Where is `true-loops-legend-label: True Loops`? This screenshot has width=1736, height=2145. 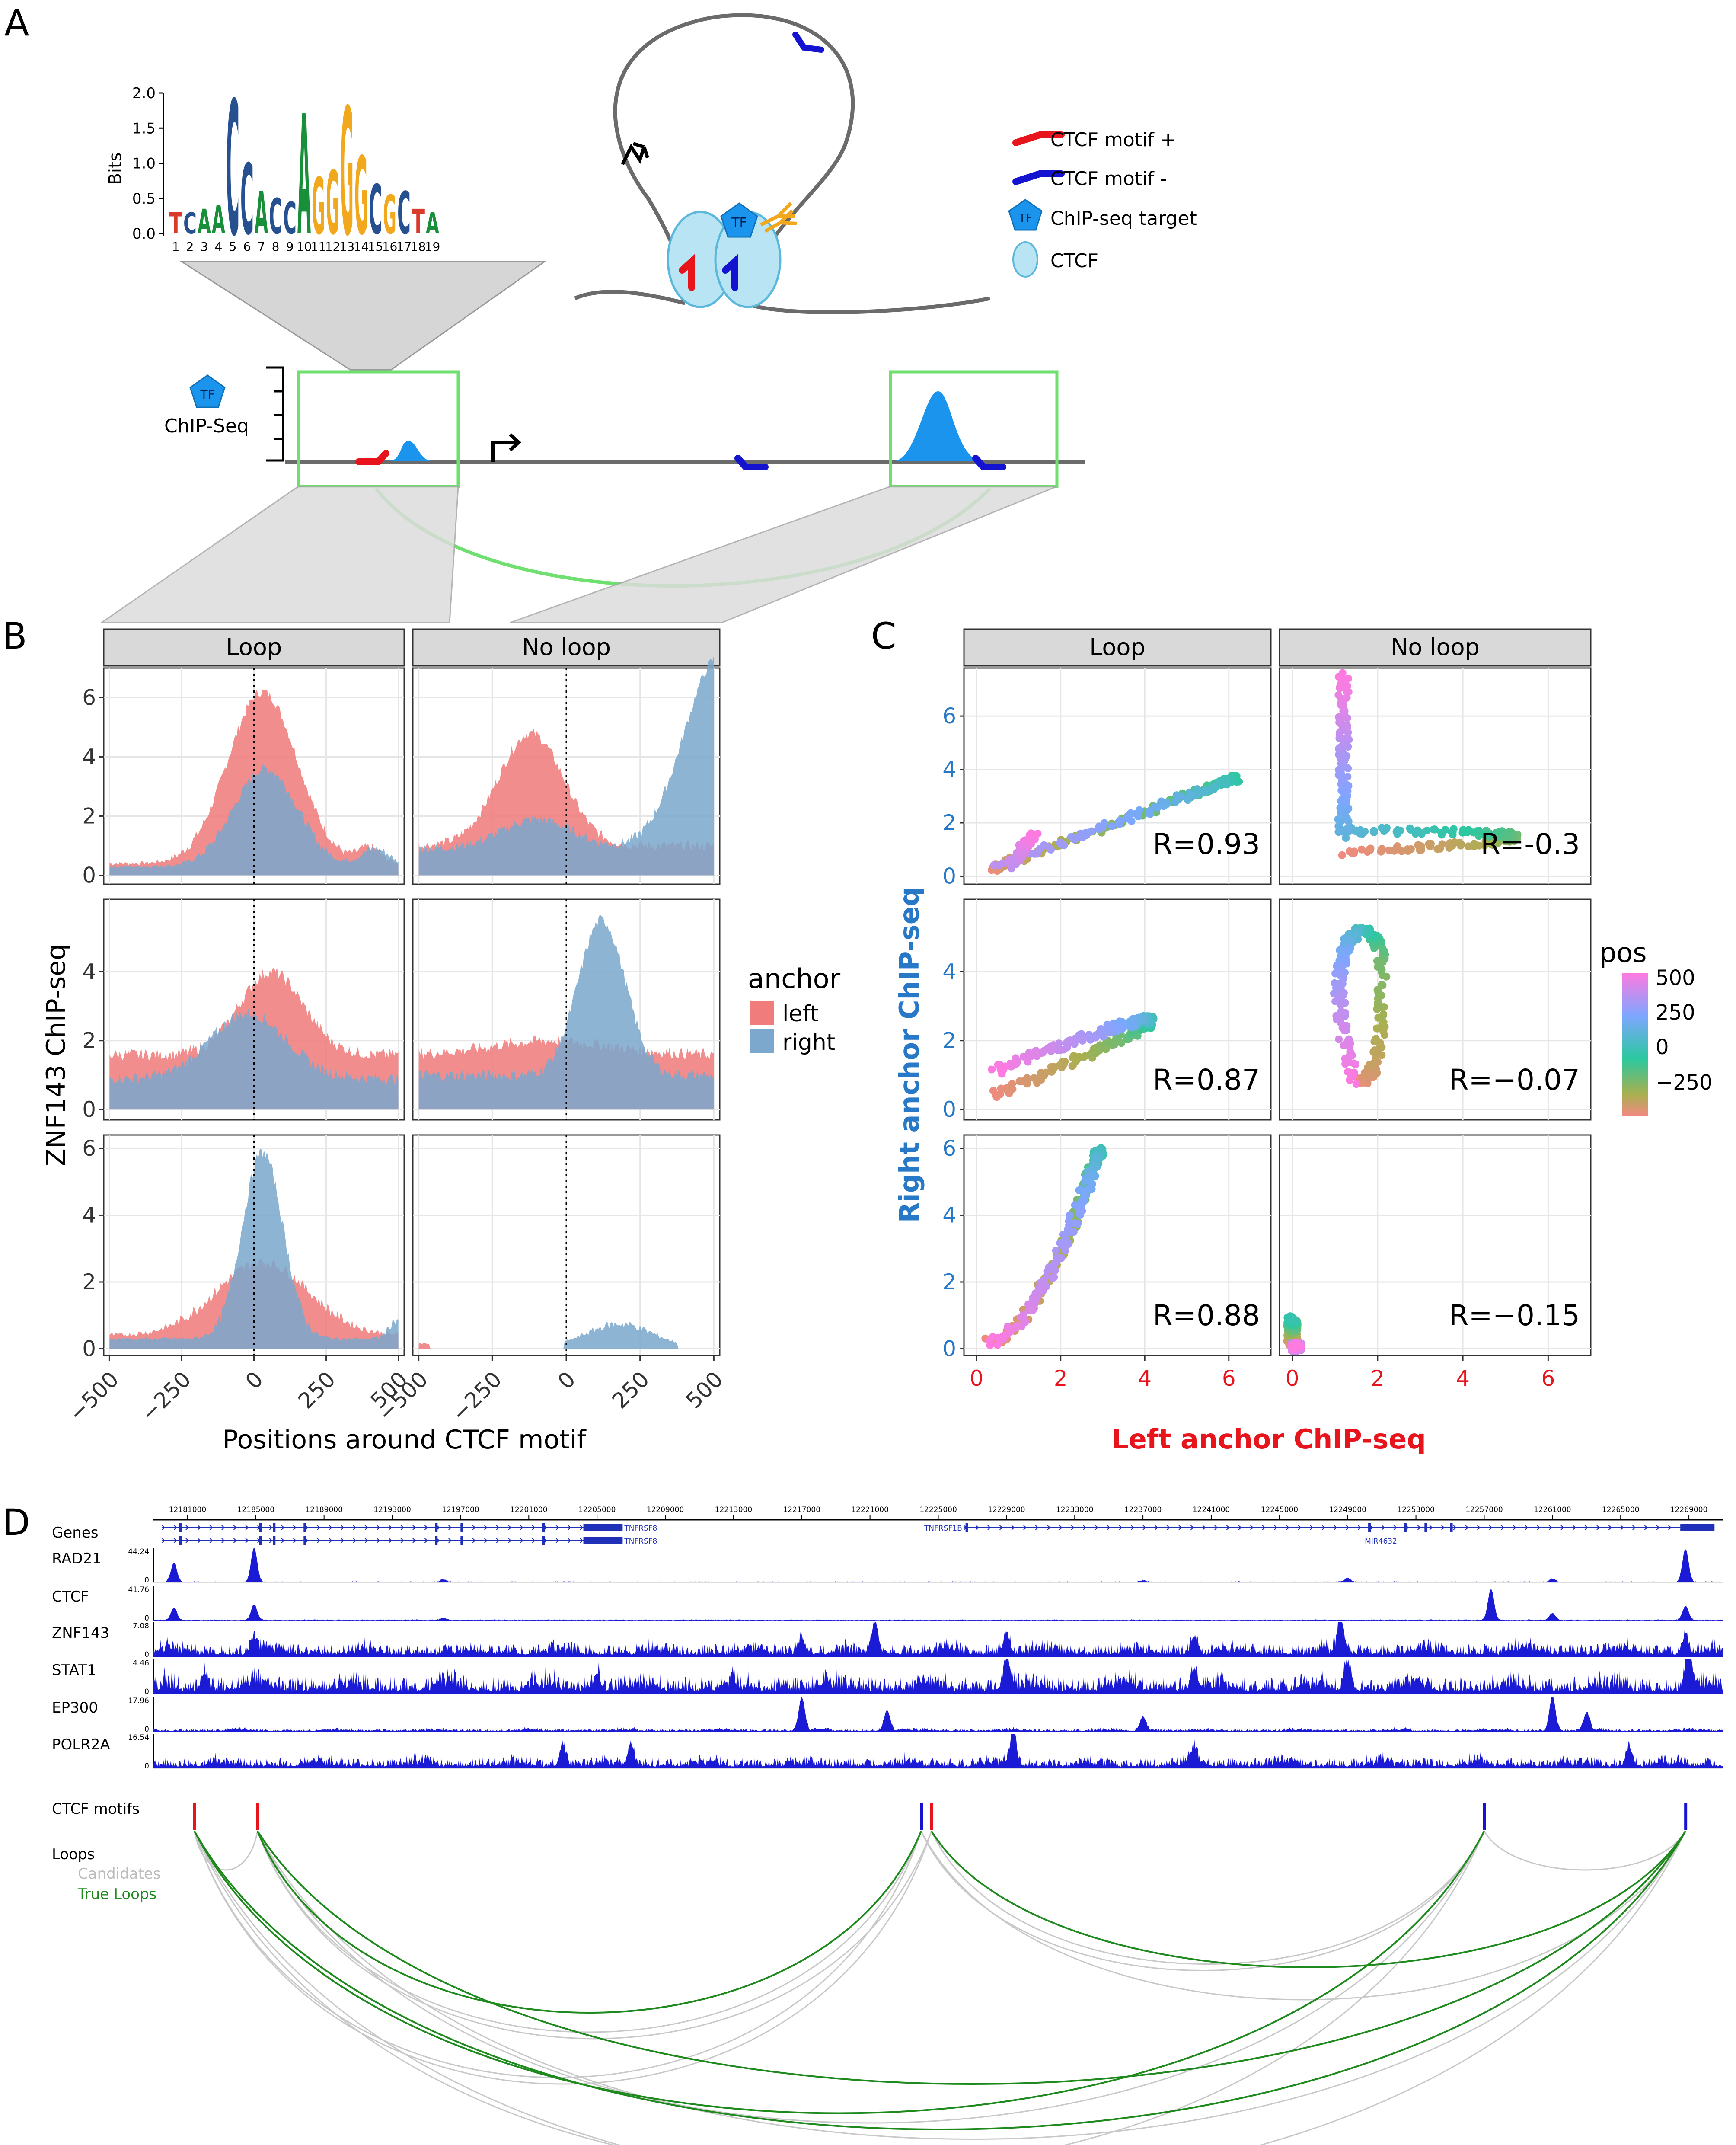 true-loops-legend-label: True Loops is located at coordinates (116, 1895).